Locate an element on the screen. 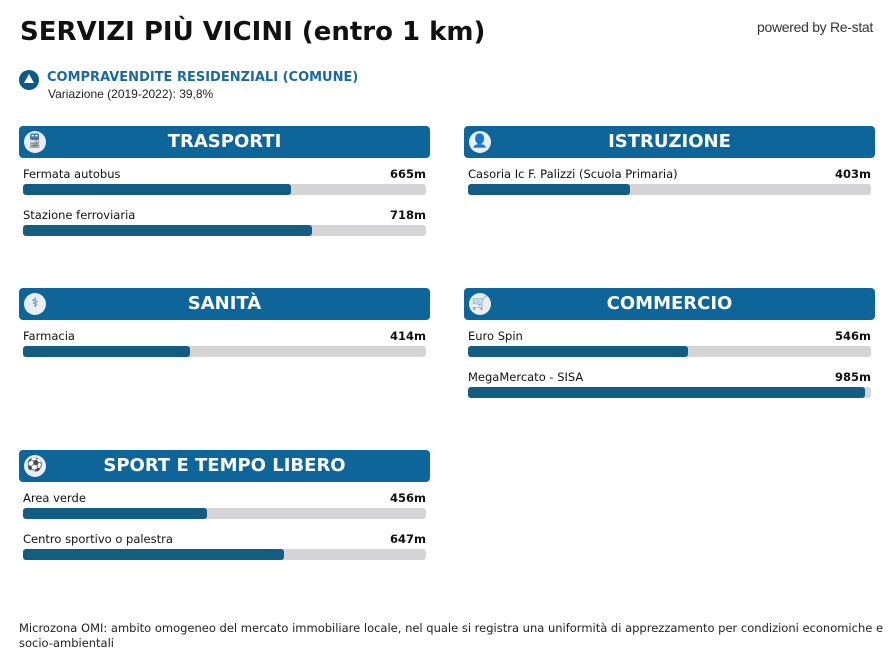 This screenshot has width=893, height=670. pharmacy-icon: ⚕ is located at coordinates (35, 304).